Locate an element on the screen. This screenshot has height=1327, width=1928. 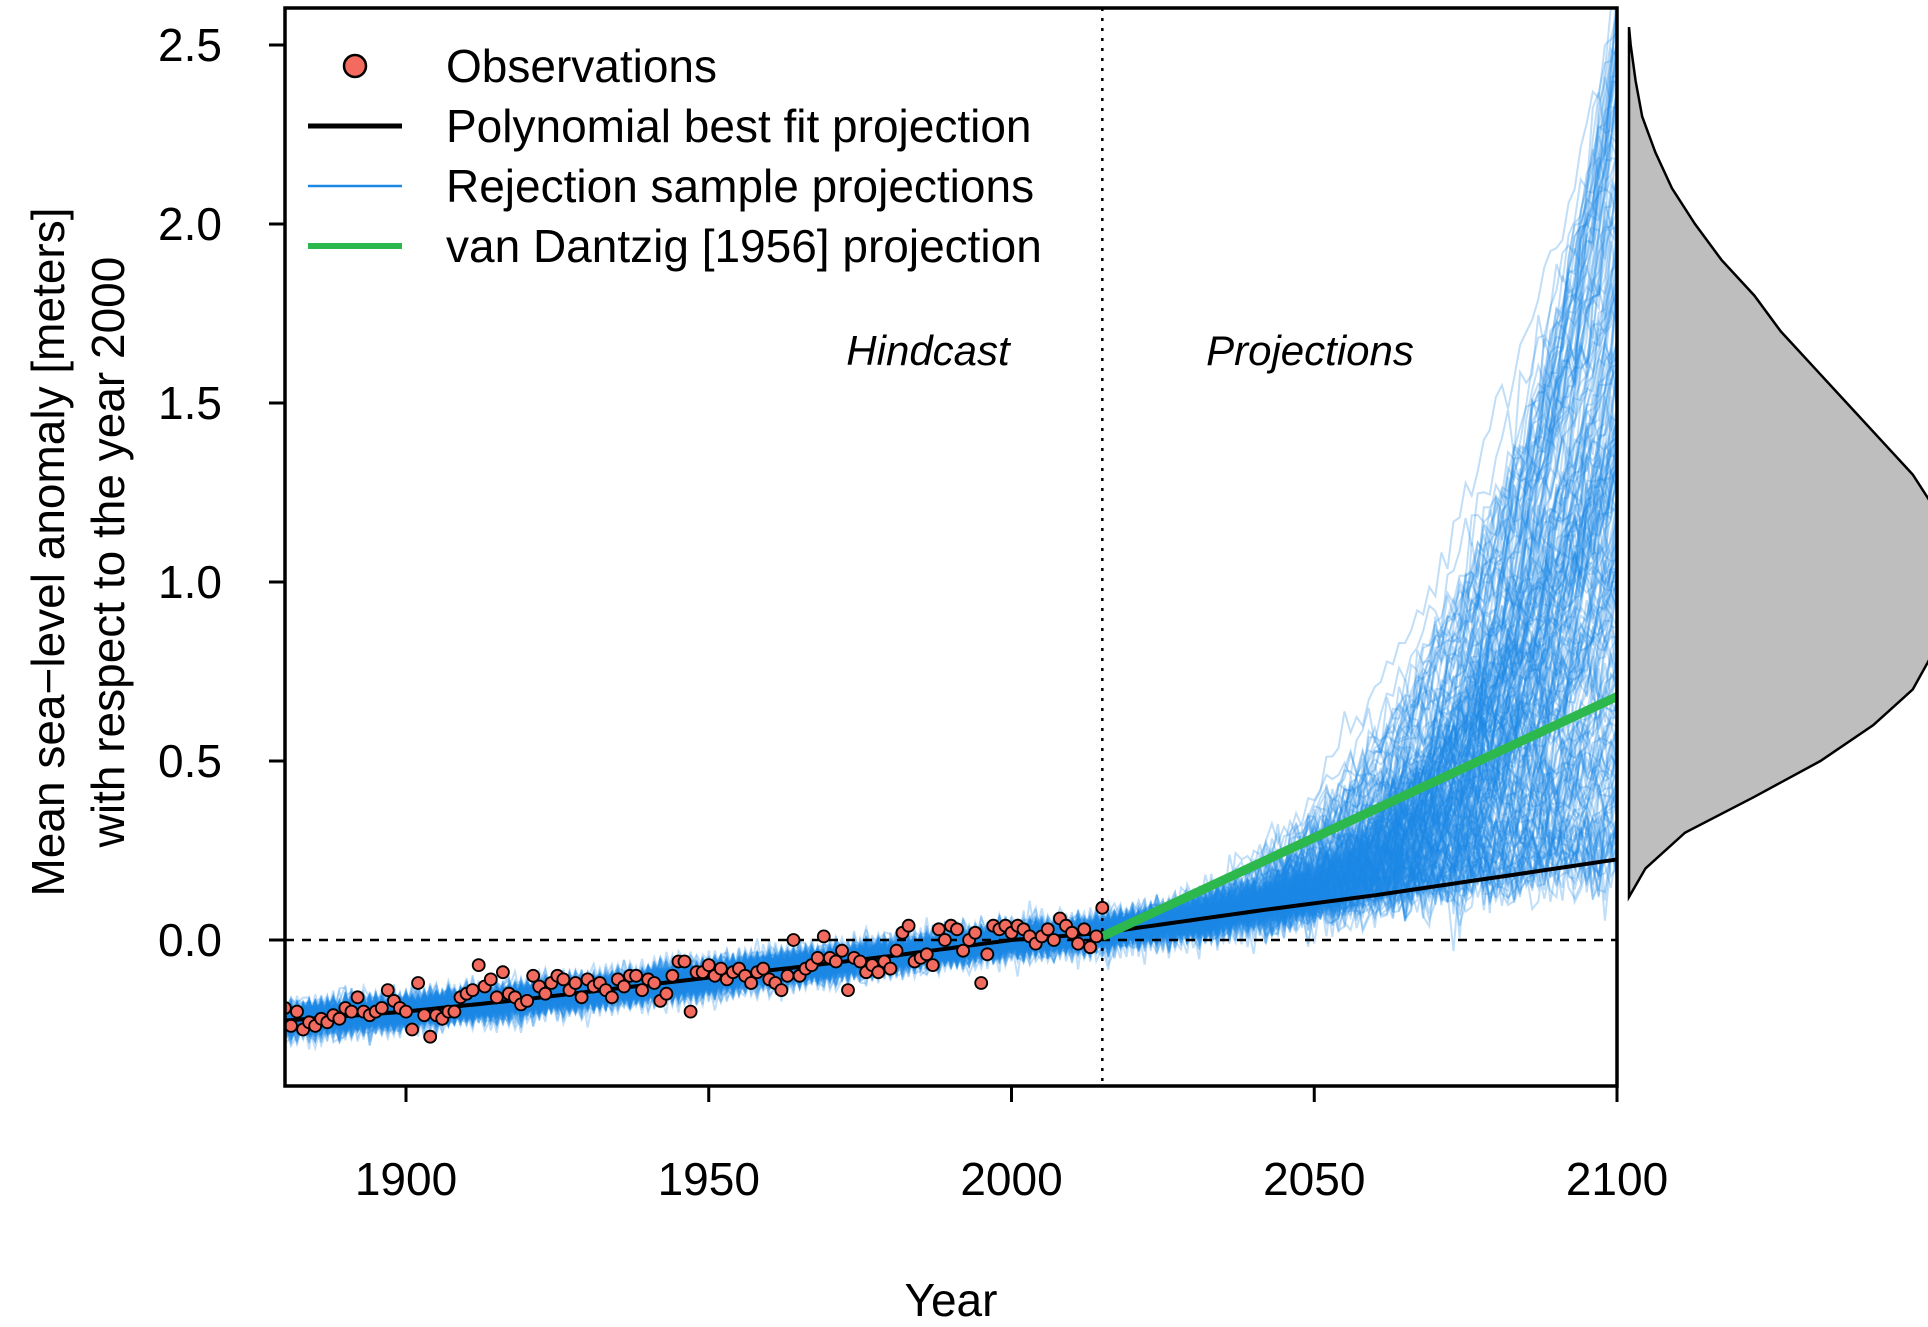
legend-observations-label: Observations is located at coordinates (581, 66).